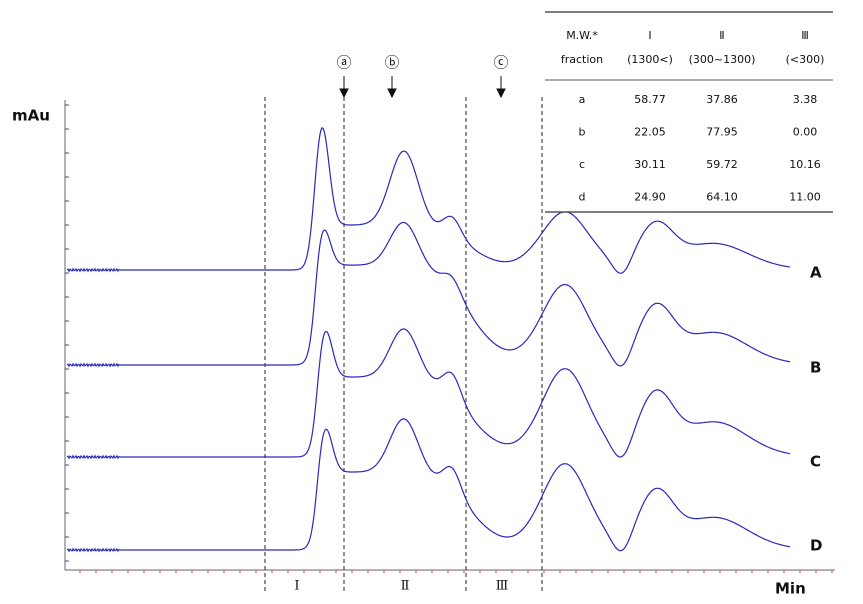 The image size is (863, 604). Describe the element at coordinates (805, 164) in the screenshot. I see `table-cell: 10.16` at that location.